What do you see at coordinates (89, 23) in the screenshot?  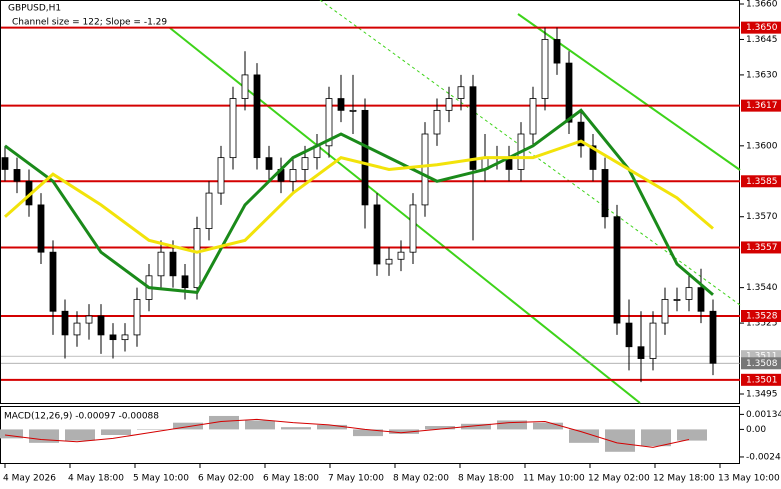 I see `subtitle: Channel size = 122; Slope = -1.29` at bounding box center [89, 23].